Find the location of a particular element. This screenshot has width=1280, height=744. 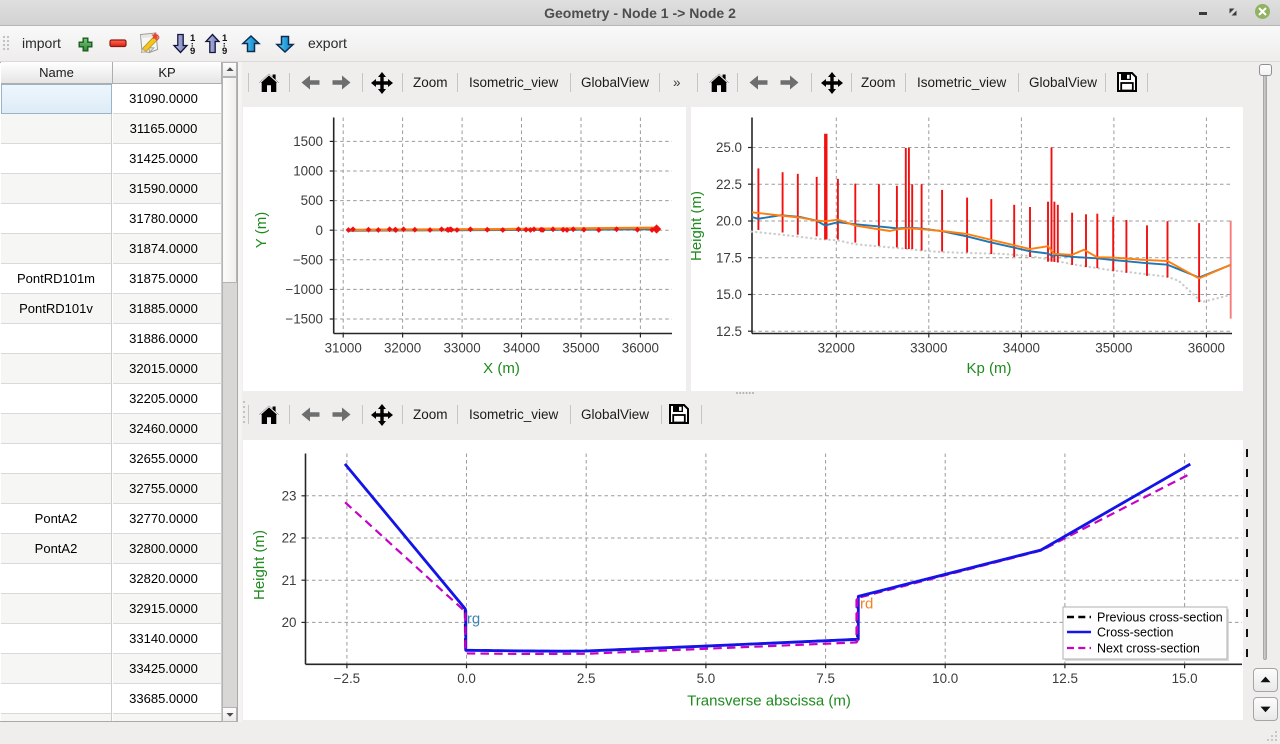

svg-text: −1000 is located at coordinates (304, 289).